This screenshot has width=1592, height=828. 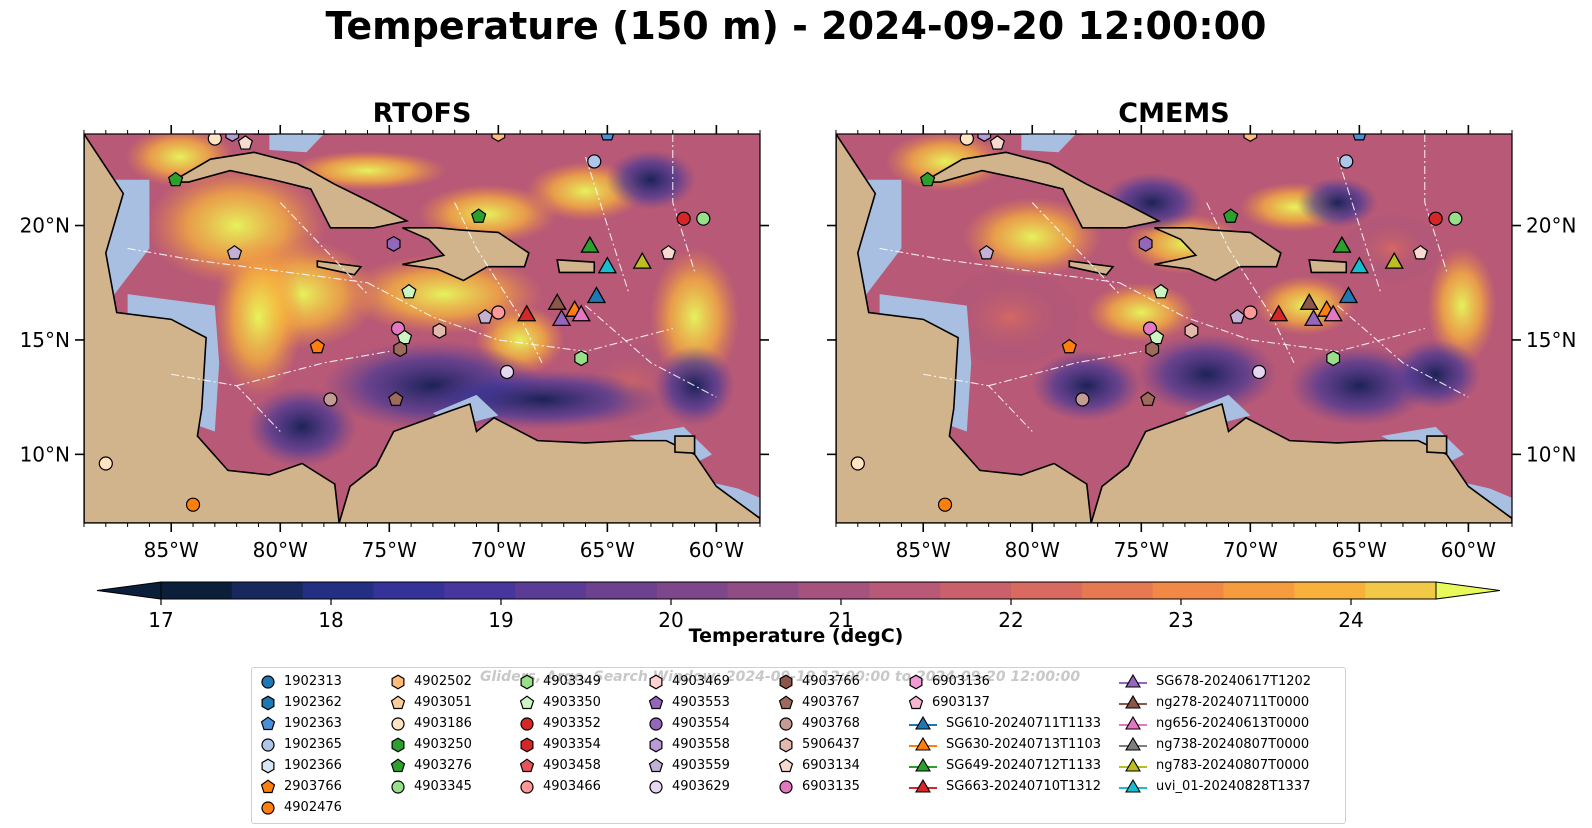 I want to click on colorbar-tick-label: 18, so click(x=330, y=620).